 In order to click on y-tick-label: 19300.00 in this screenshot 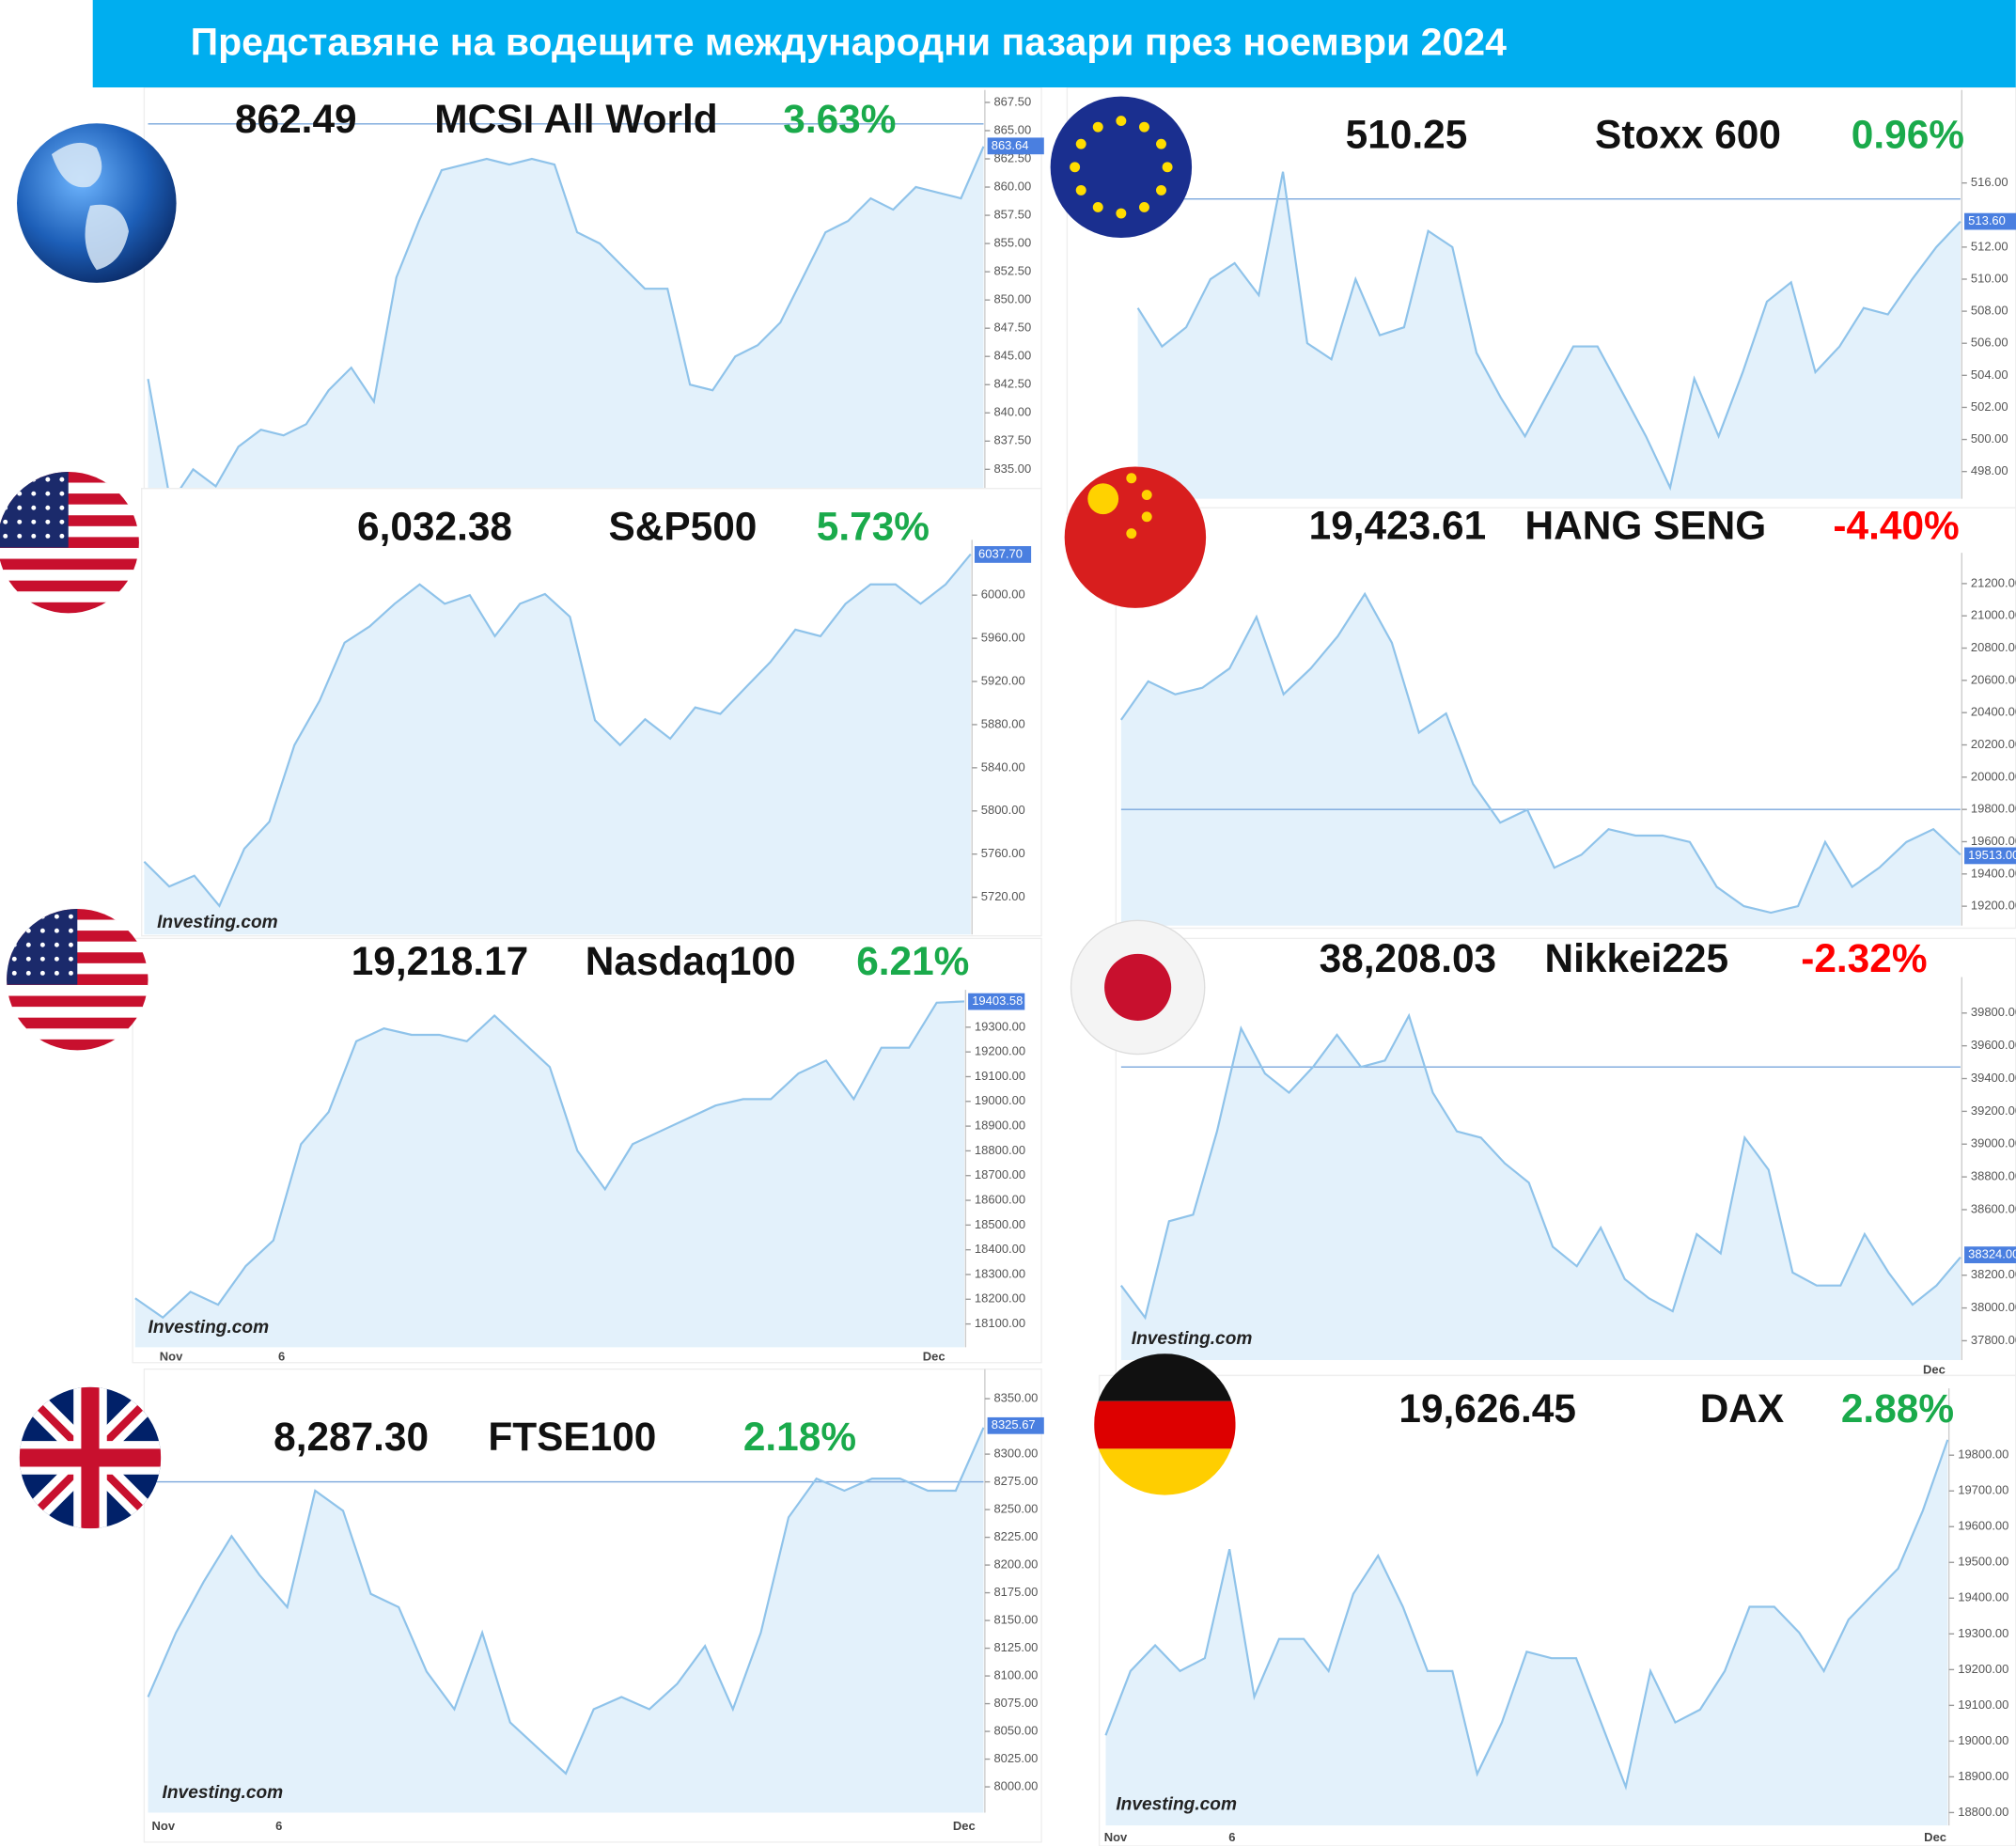, I will do `click(1983, 1633)`.